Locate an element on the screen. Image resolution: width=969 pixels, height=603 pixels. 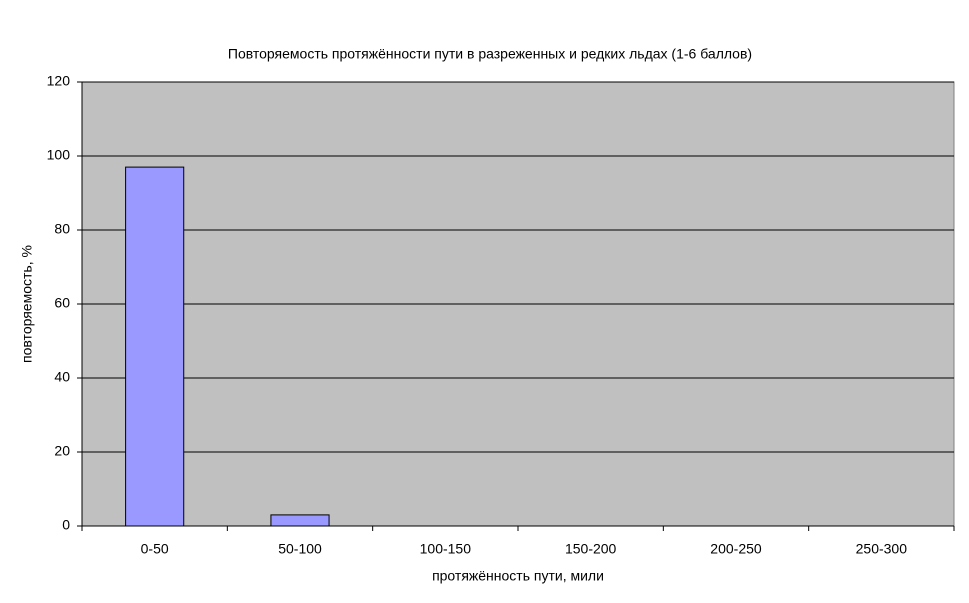
y-tick-label: 80 is located at coordinates (62, 229).